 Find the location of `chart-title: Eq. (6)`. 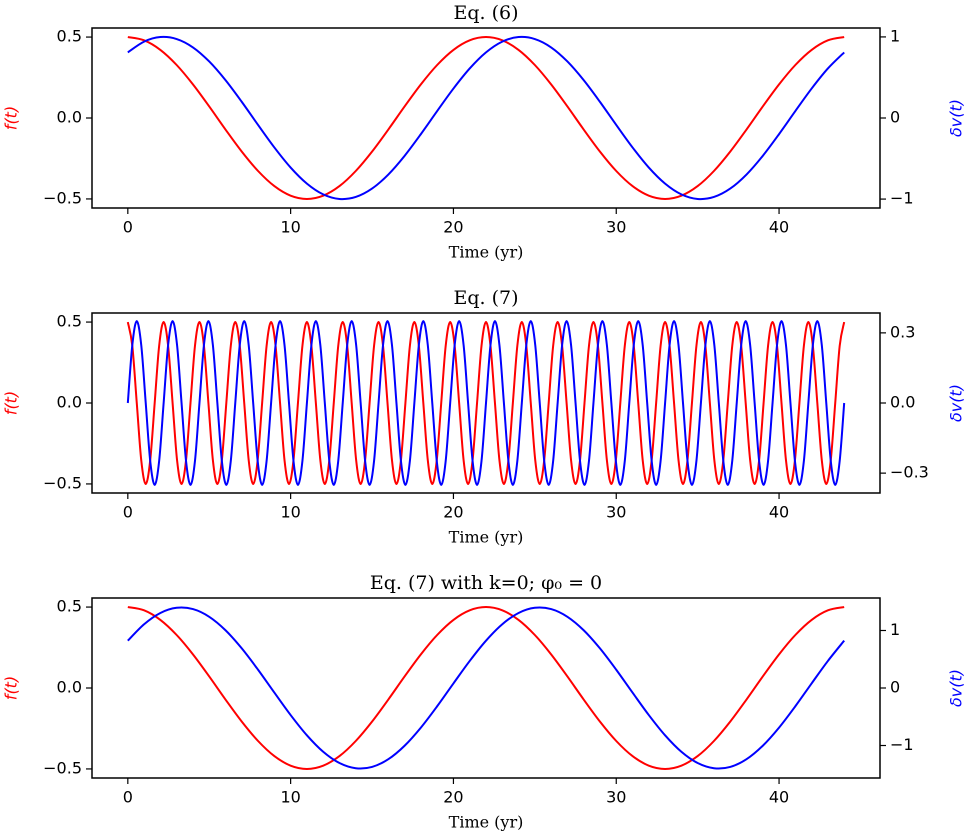

chart-title: Eq. (6) is located at coordinates (485, 13).